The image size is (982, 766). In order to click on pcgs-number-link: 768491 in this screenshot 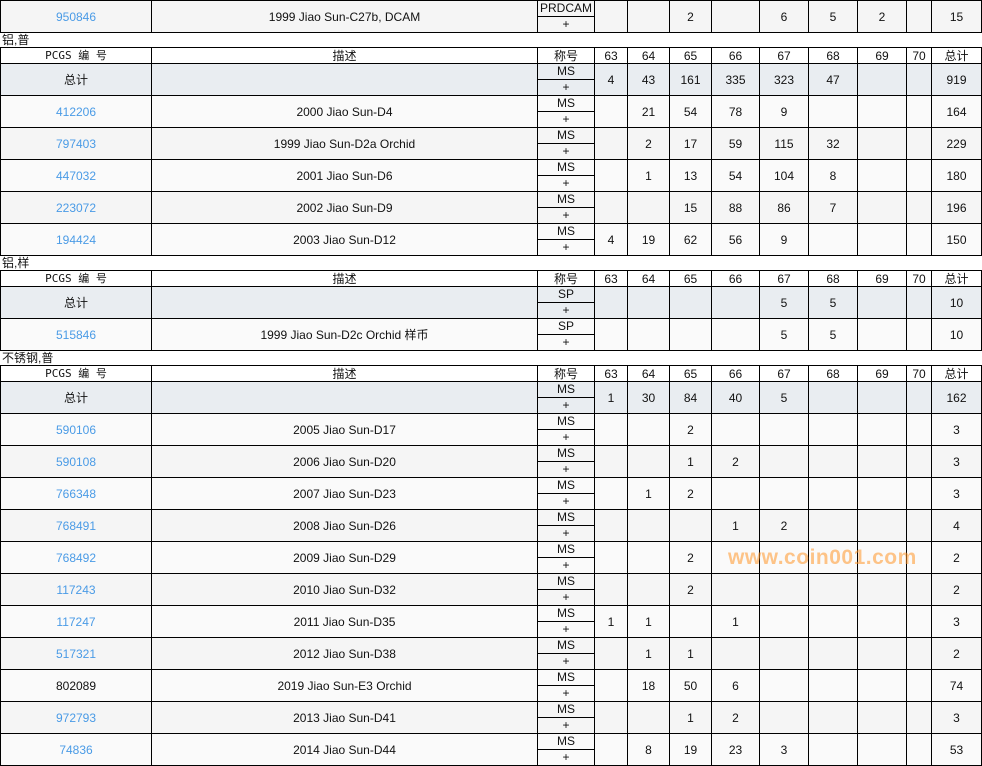, I will do `click(76, 525)`.